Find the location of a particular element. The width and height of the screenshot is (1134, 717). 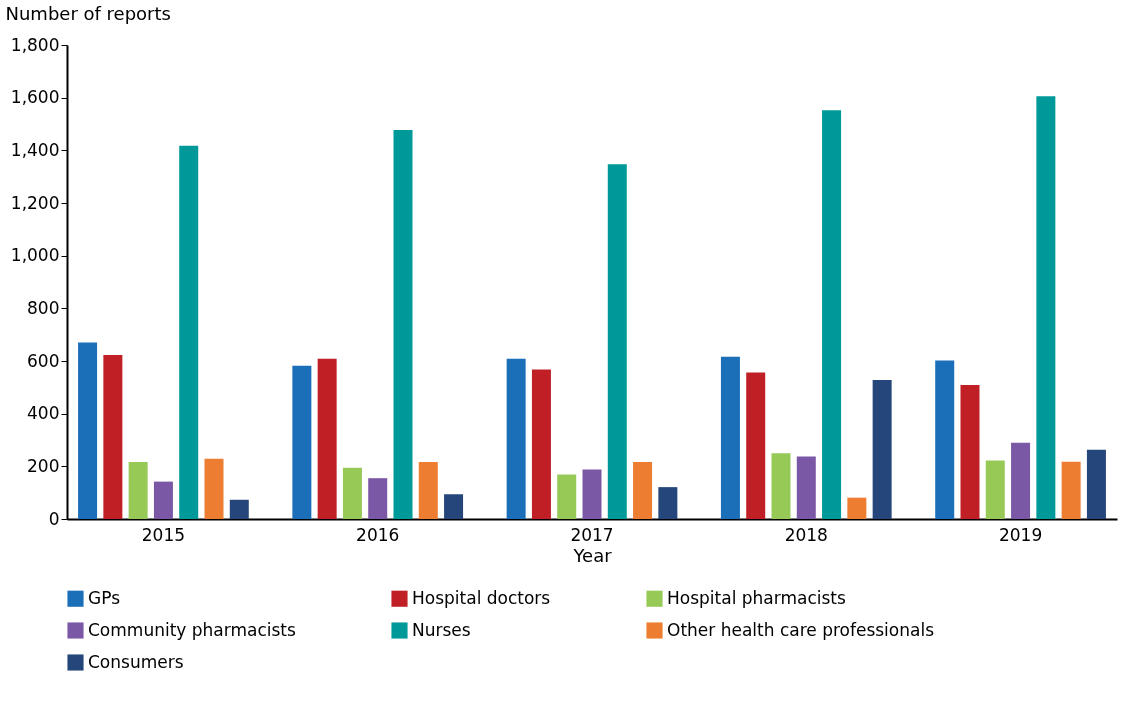

legend-label: Nurses is located at coordinates (441, 629).